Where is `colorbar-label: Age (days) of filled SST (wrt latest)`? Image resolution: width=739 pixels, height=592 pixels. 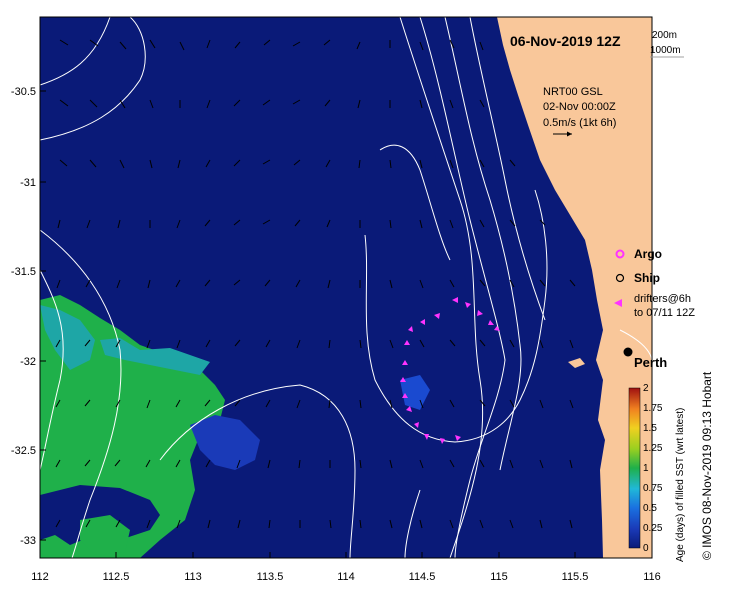 colorbar-label: Age (days) of filled SST (wrt latest) is located at coordinates (680, 485).